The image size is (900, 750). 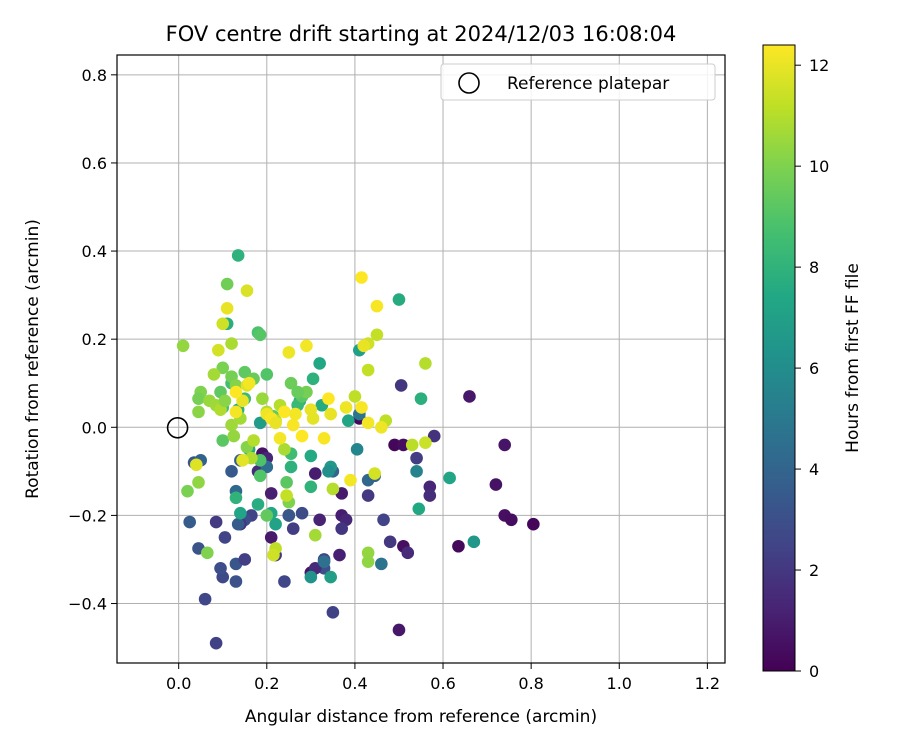 I want to click on y-tick-label: 0.0, so click(x=94, y=427).